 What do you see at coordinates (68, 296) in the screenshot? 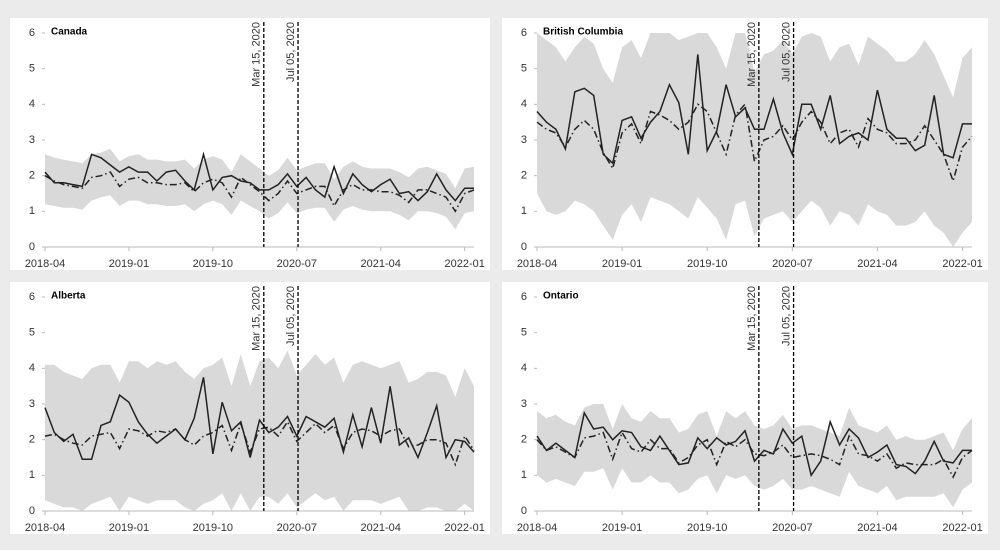
I see `panel-title: Alberta` at bounding box center [68, 296].